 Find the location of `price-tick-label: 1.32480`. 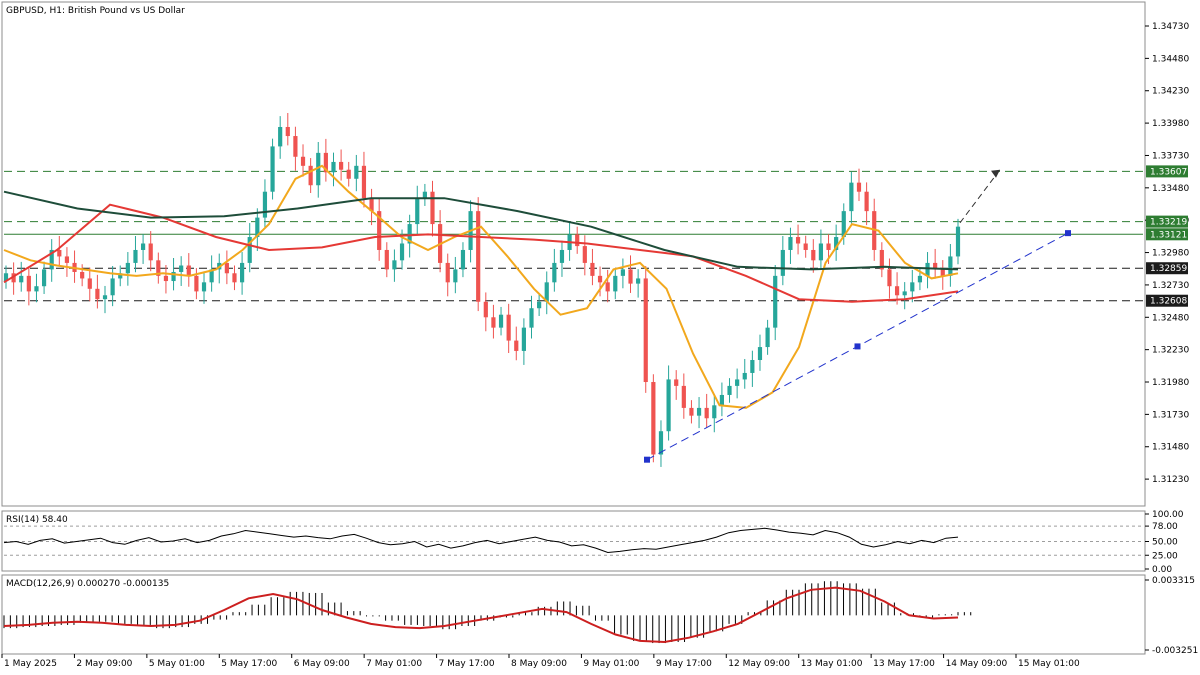

price-tick-label: 1.32480 is located at coordinates (1170, 318).